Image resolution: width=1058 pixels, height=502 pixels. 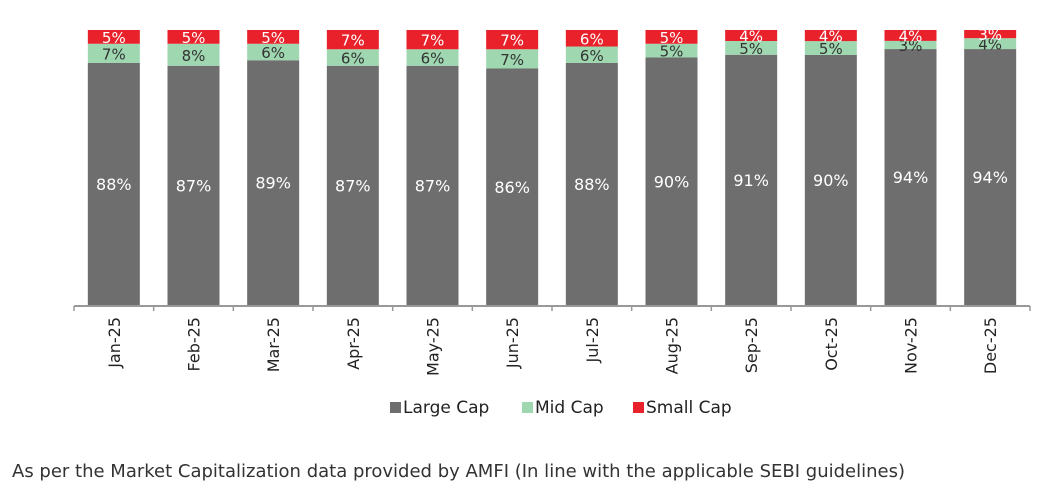 What do you see at coordinates (273, 344) in the screenshot?
I see `x-tick-label: Mar-25` at bounding box center [273, 344].